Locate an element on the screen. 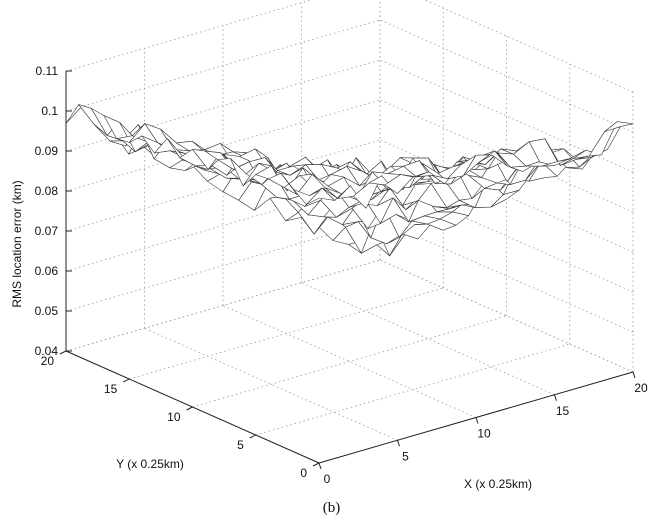  x-tick-label: 0 is located at coordinates (327, 479).